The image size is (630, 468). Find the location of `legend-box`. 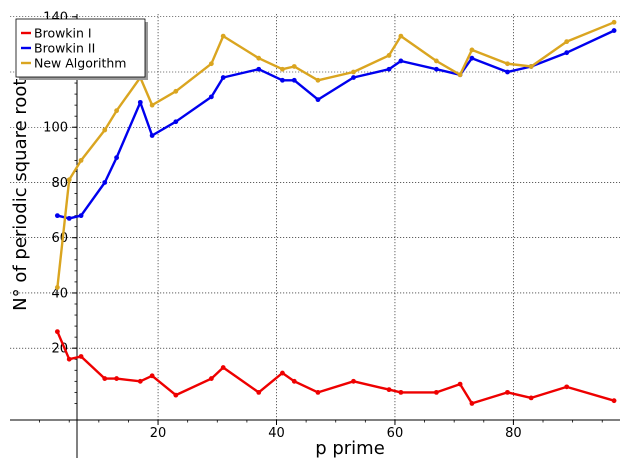

legend-box is located at coordinates (80, 48).